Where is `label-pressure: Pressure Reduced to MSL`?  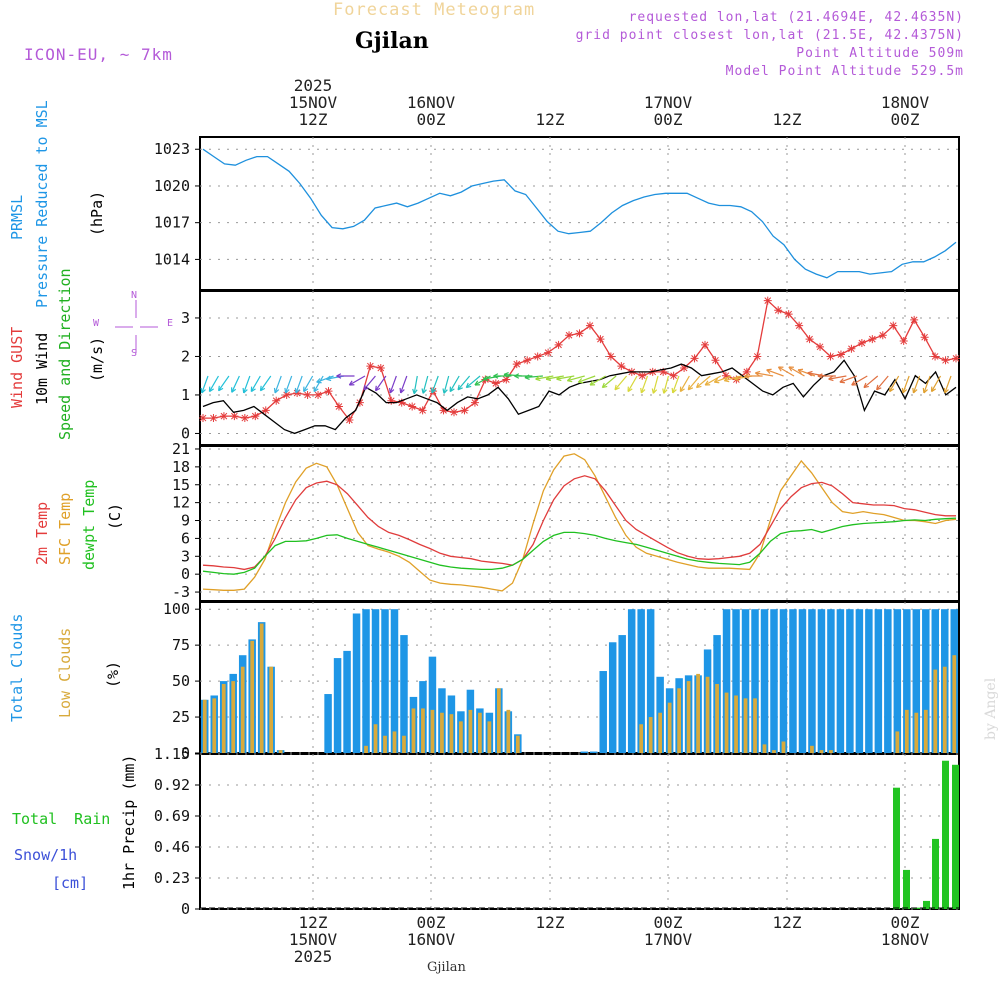 label-pressure: Pressure Reduced to MSL is located at coordinates (42, 204).